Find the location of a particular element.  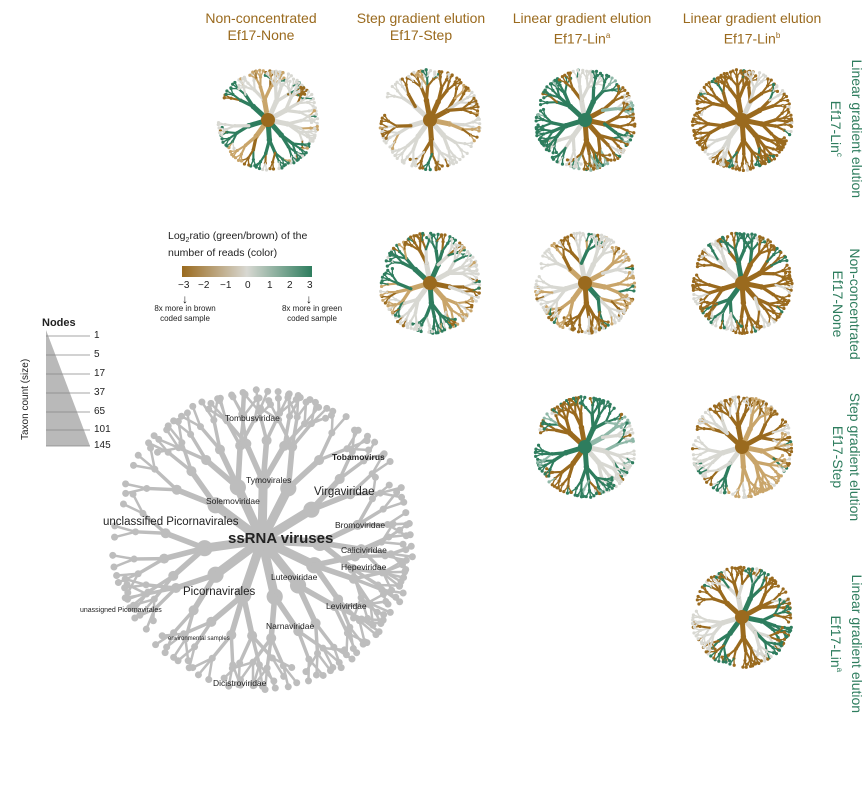

heat-tree is located at coordinates (742, 447).